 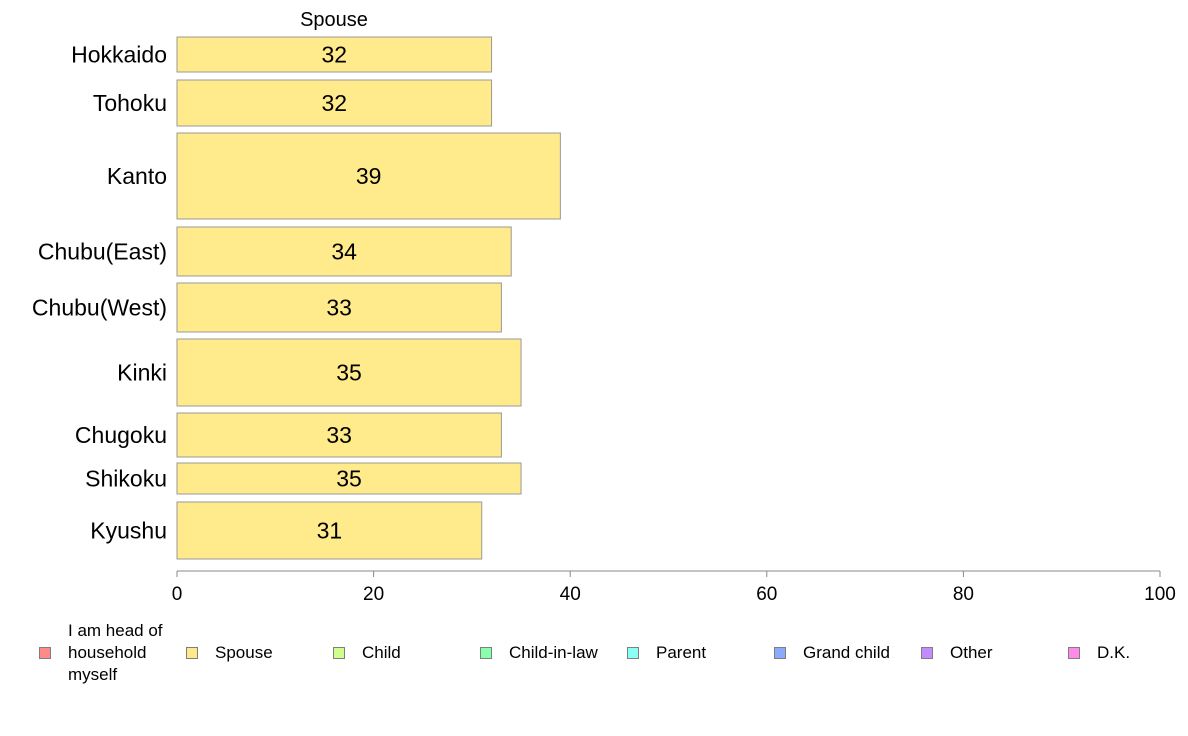 What do you see at coordinates (128, 531) in the screenshot?
I see `category-label: Kyushu` at bounding box center [128, 531].